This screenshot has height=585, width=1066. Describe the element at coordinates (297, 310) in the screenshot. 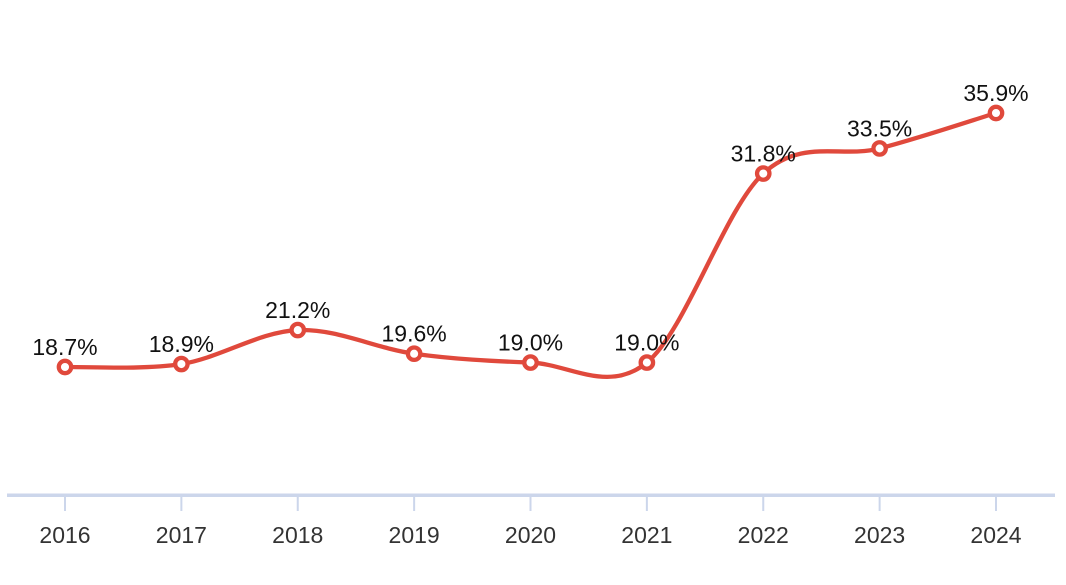

I see `data-point-label-2018: 21.2%` at that location.